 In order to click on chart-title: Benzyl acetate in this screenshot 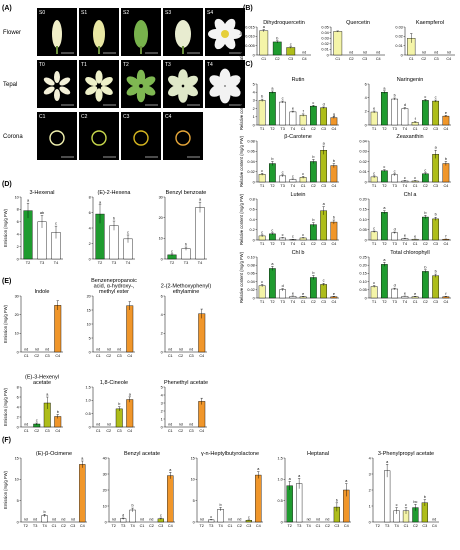, I will do `click(142, 454)`.